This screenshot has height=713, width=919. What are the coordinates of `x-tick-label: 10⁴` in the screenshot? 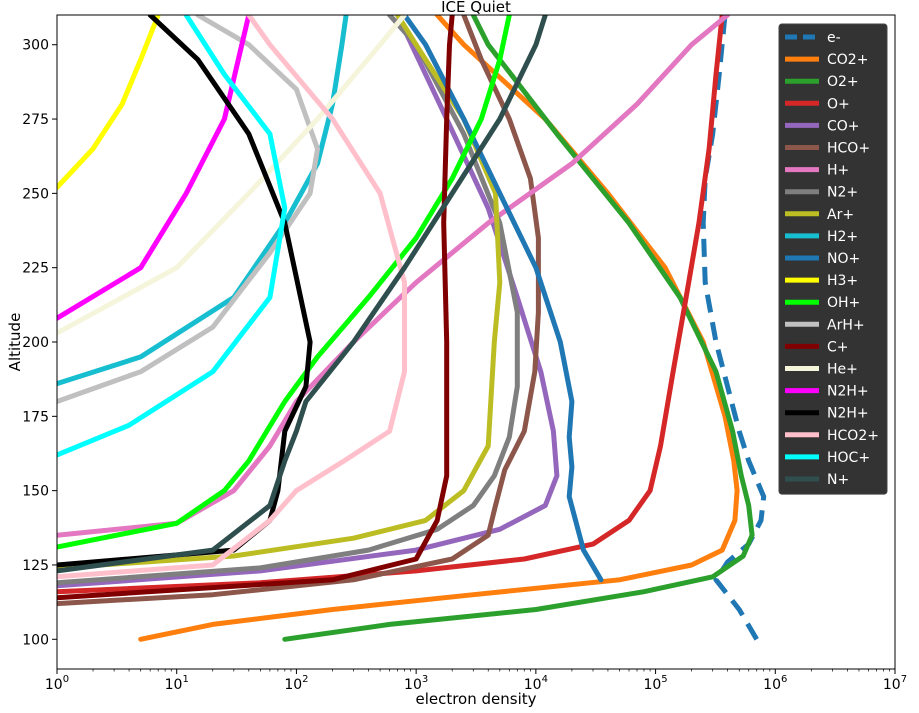 It's located at (536, 683).